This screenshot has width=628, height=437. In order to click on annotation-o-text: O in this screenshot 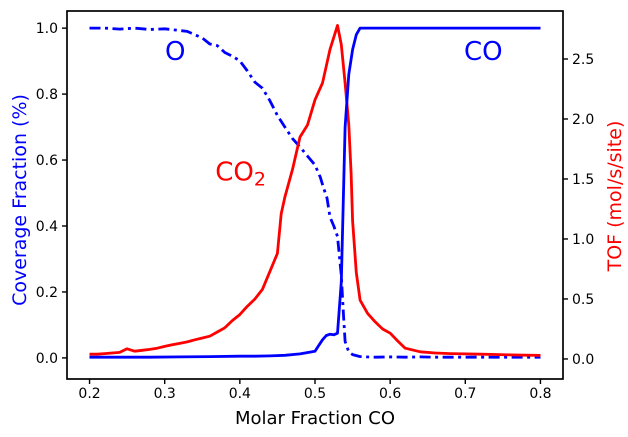, I will do `click(175, 52)`.